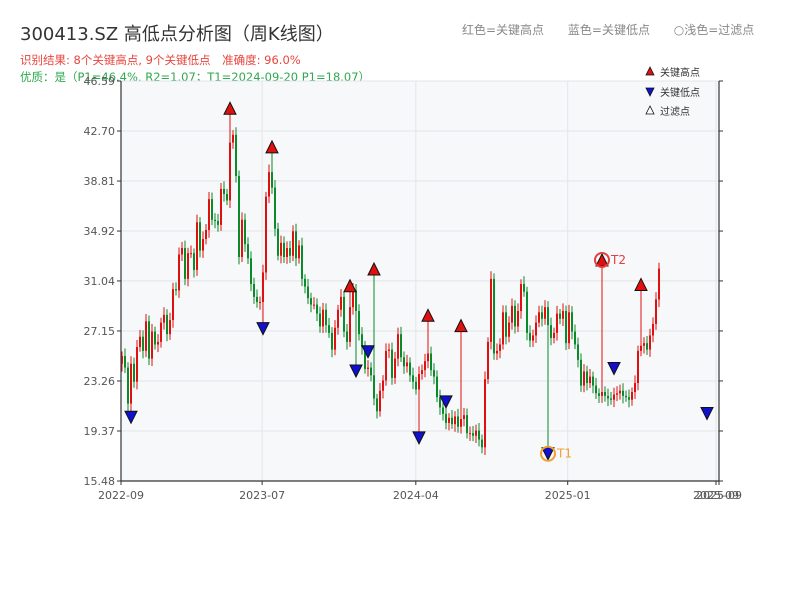  I want to click on y-tick-label: 34.92, so click(100, 231).